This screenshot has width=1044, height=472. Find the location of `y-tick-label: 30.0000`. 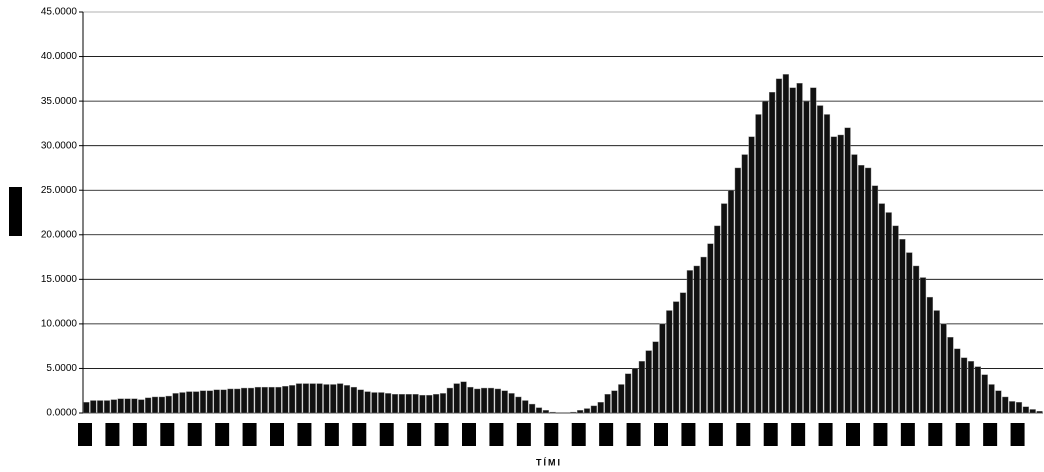

y-tick-label: 30.0000 is located at coordinates (59, 145).